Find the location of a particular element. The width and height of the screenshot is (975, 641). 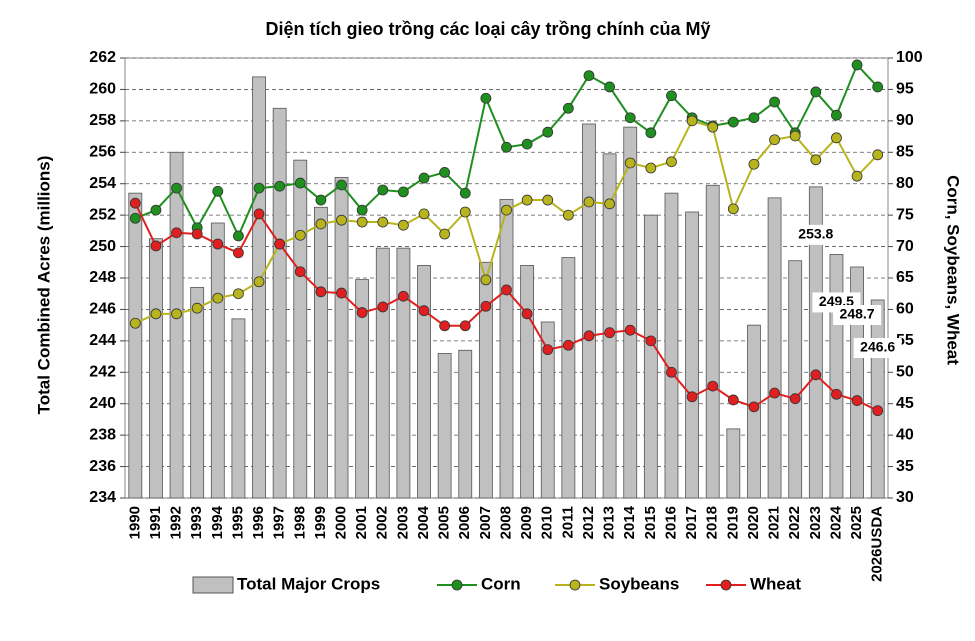

y2-axis-title: Corn, Soybeans, Wheat is located at coordinates (953, 270).